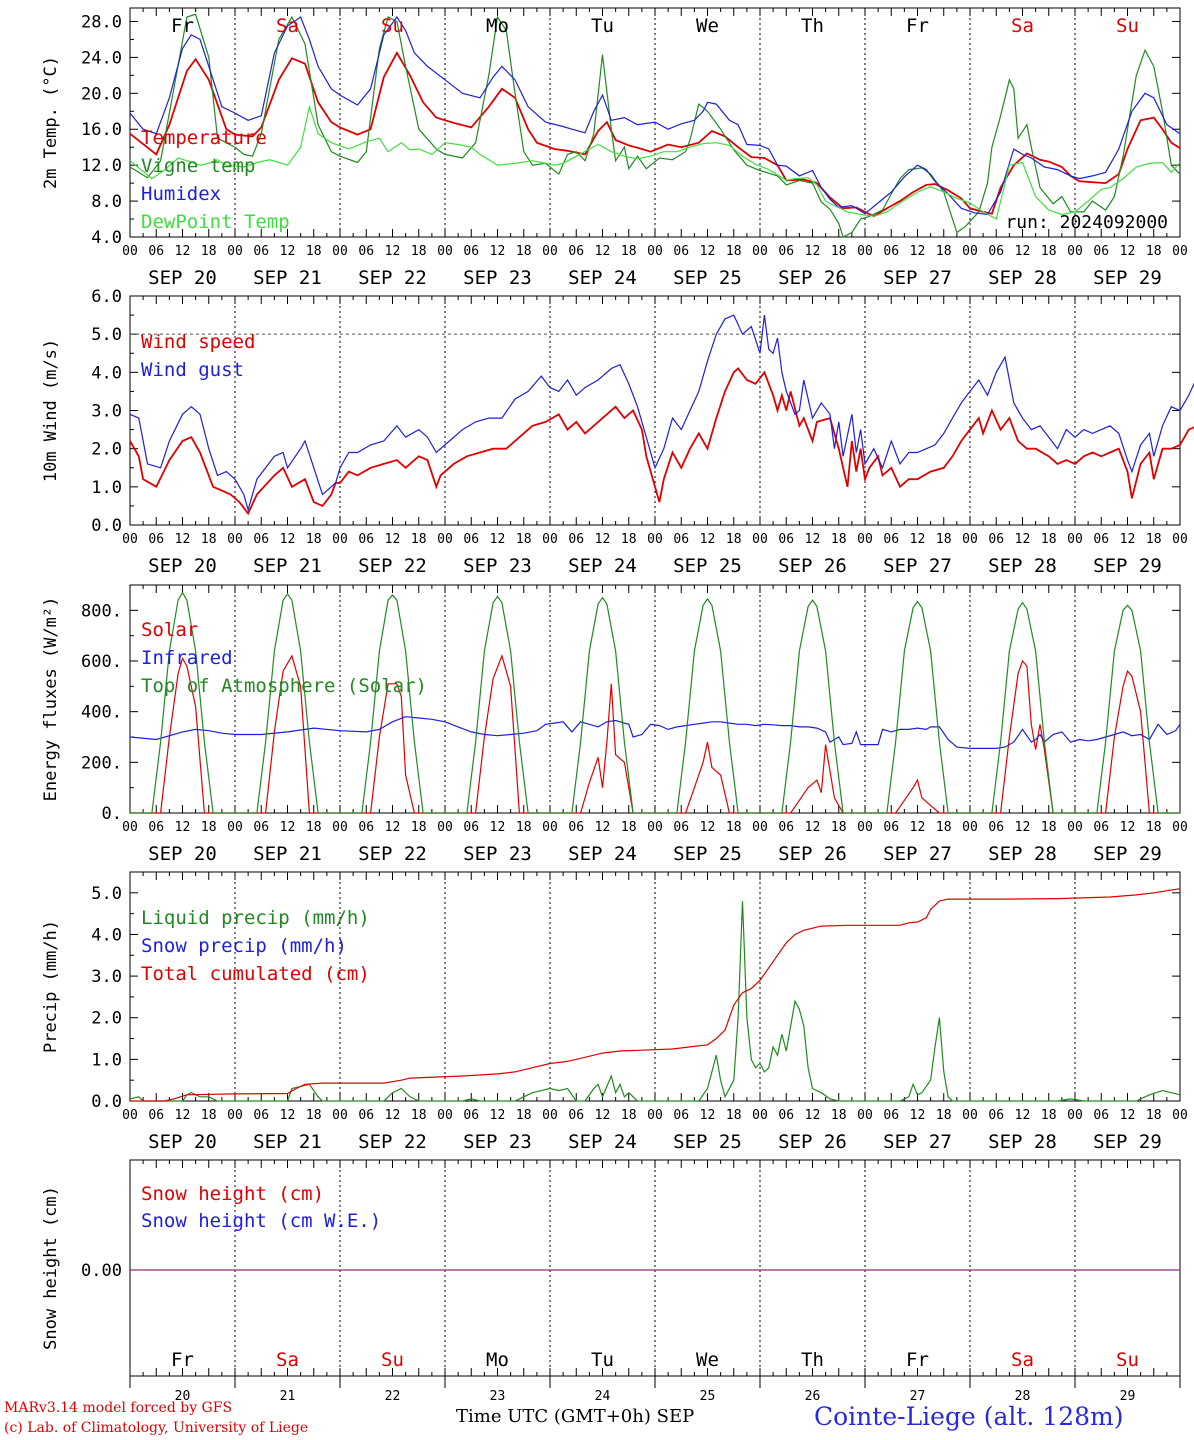  I want to click on y-tick-label: 28.0, so click(101, 22).